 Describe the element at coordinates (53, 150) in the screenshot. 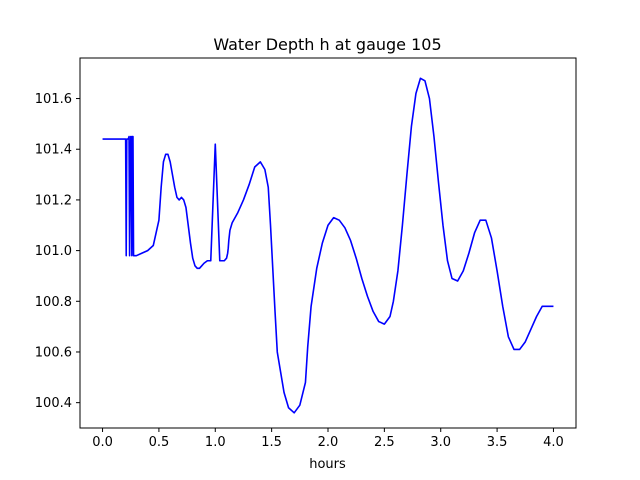

I see `y-tick-label: 101.4` at that location.